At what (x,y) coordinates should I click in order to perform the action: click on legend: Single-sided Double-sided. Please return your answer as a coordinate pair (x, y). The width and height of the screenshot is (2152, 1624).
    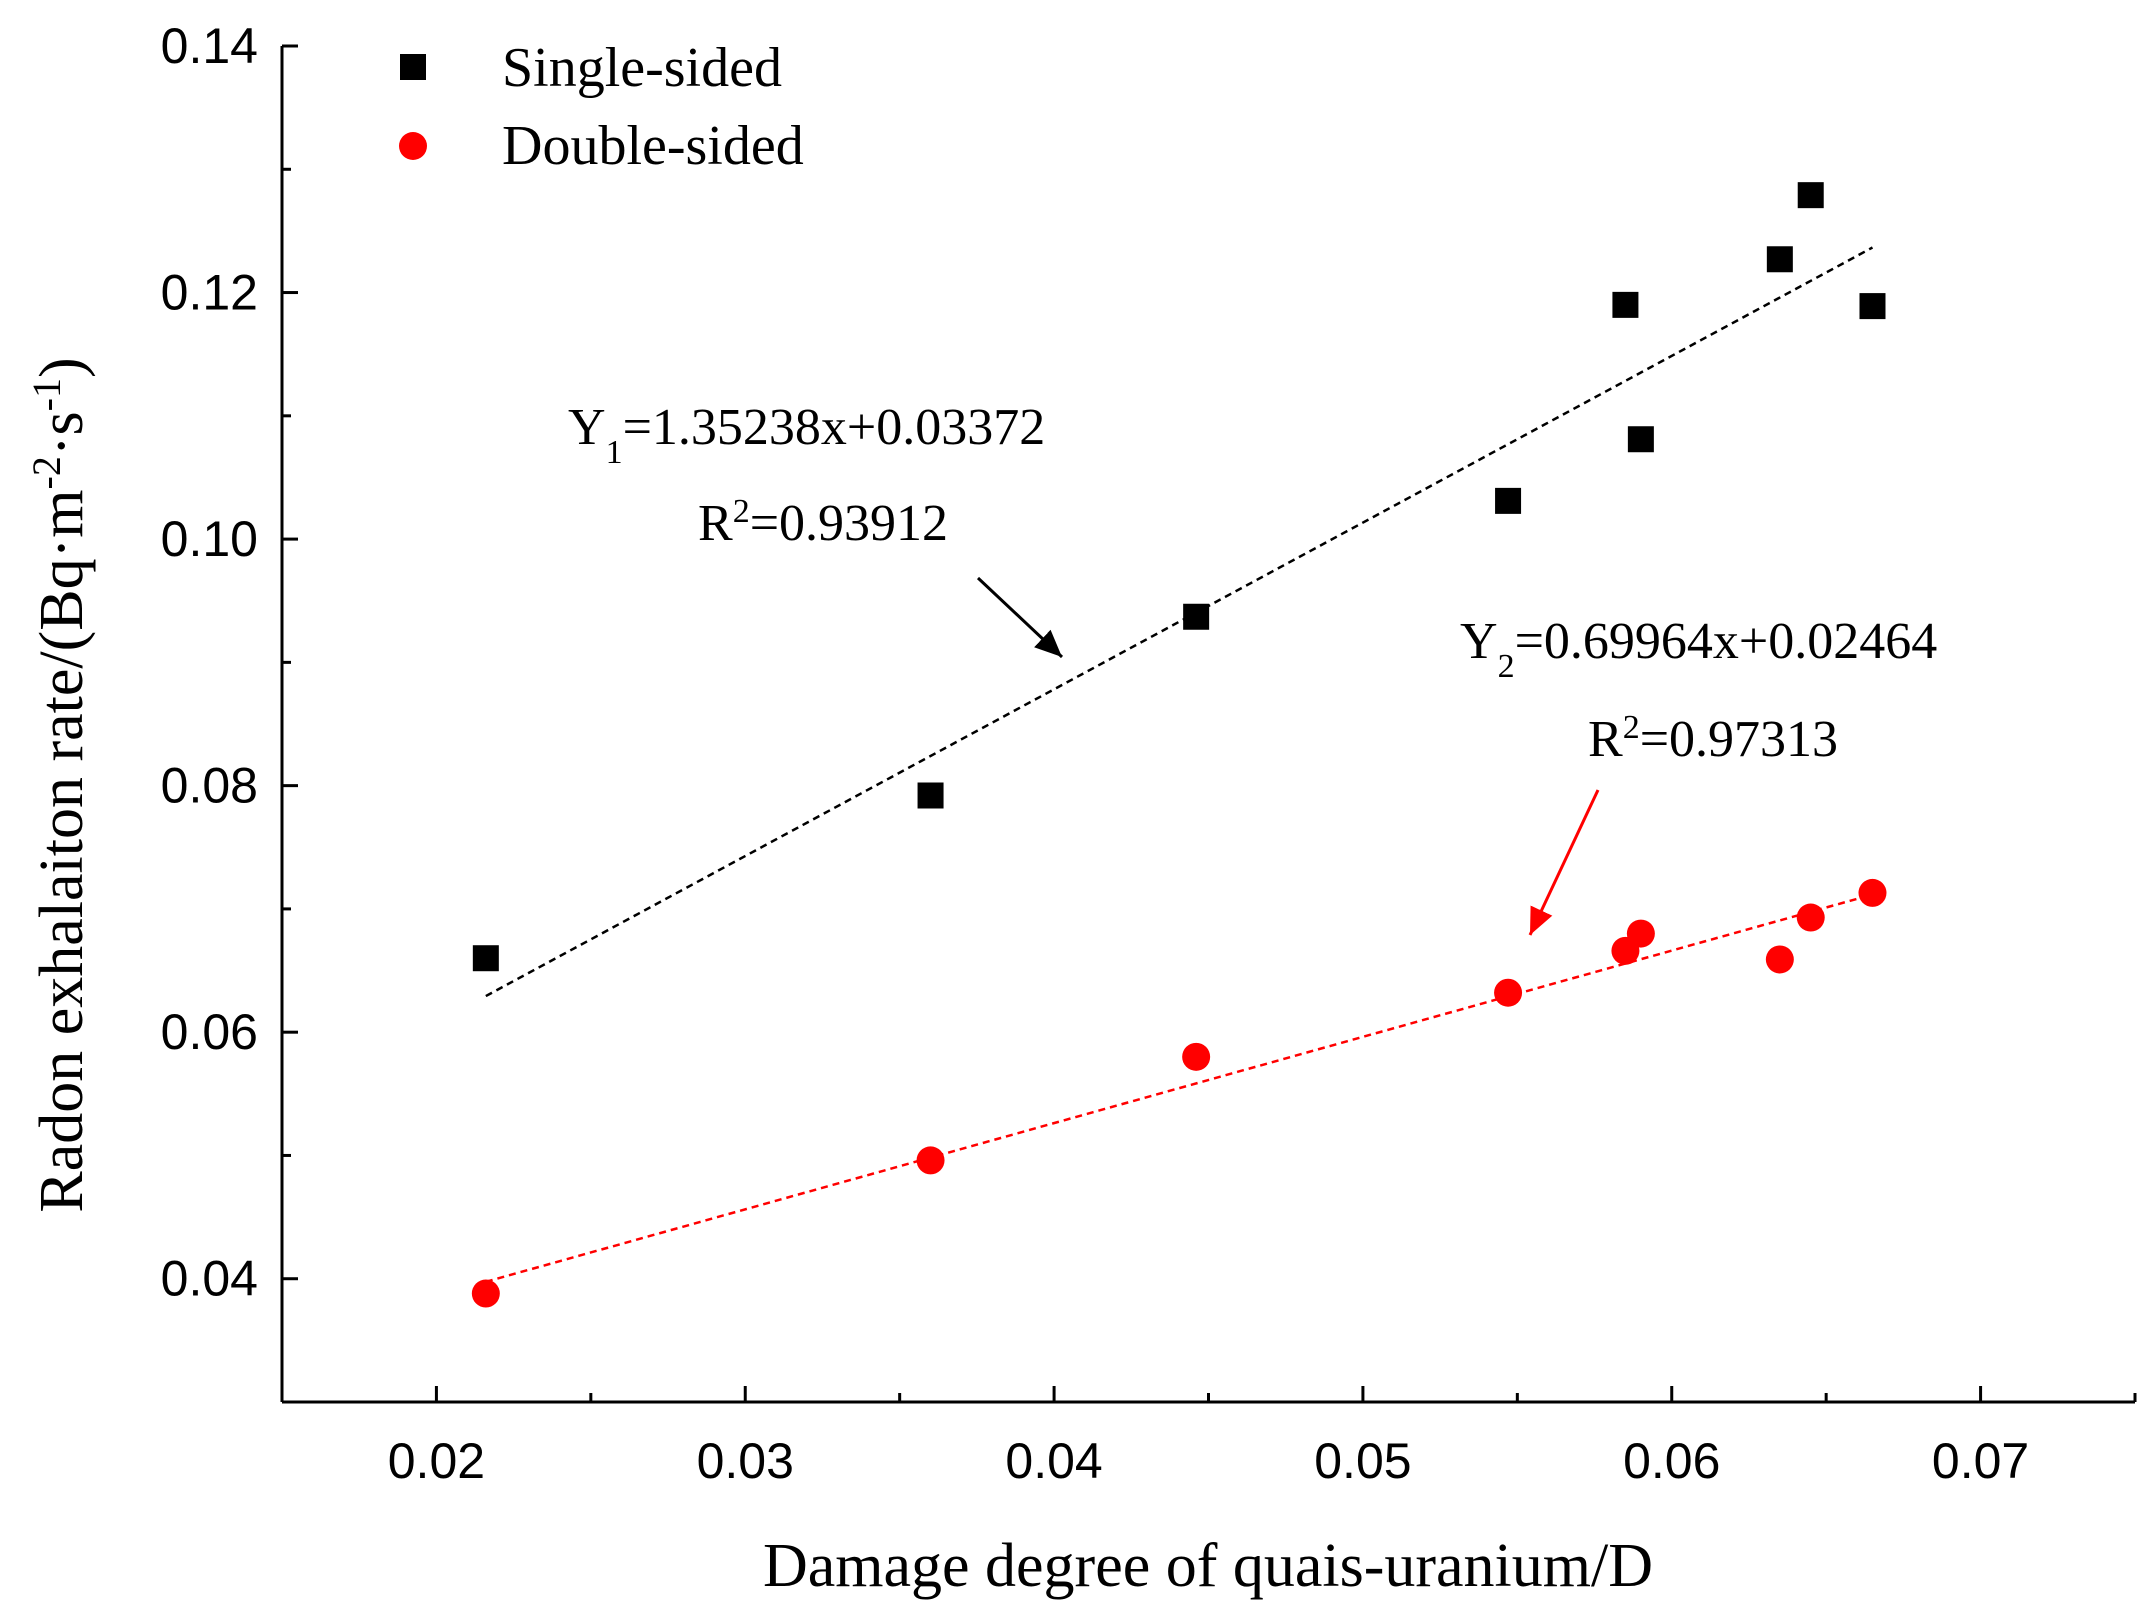
    Looking at the image, I should click on (601, 107).